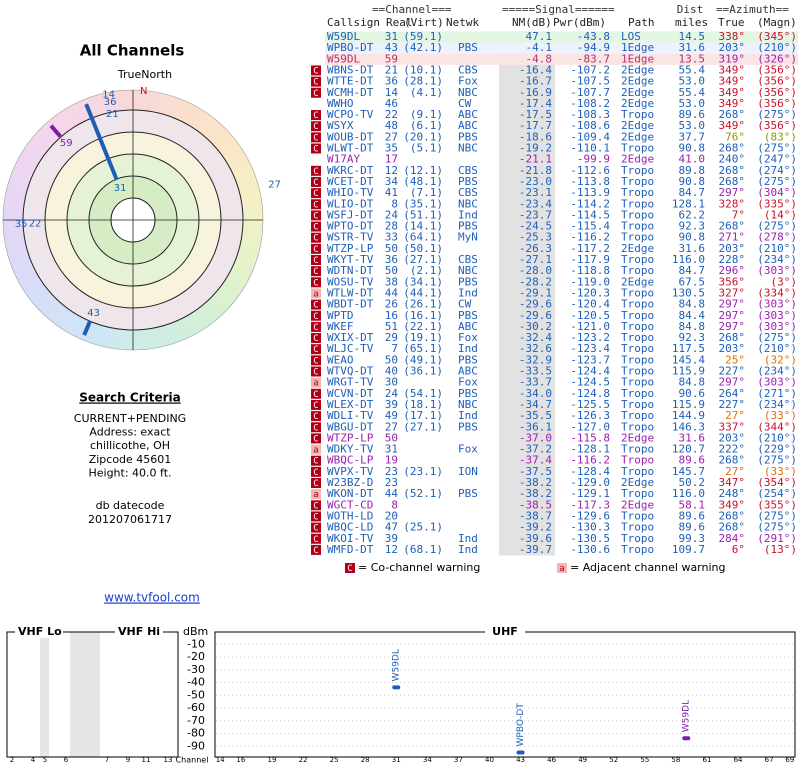 This screenshot has width=800, height=768. What do you see at coordinates (688, 292) in the screenshot?
I see `table-cell: 130.5` at bounding box center [688, 292].